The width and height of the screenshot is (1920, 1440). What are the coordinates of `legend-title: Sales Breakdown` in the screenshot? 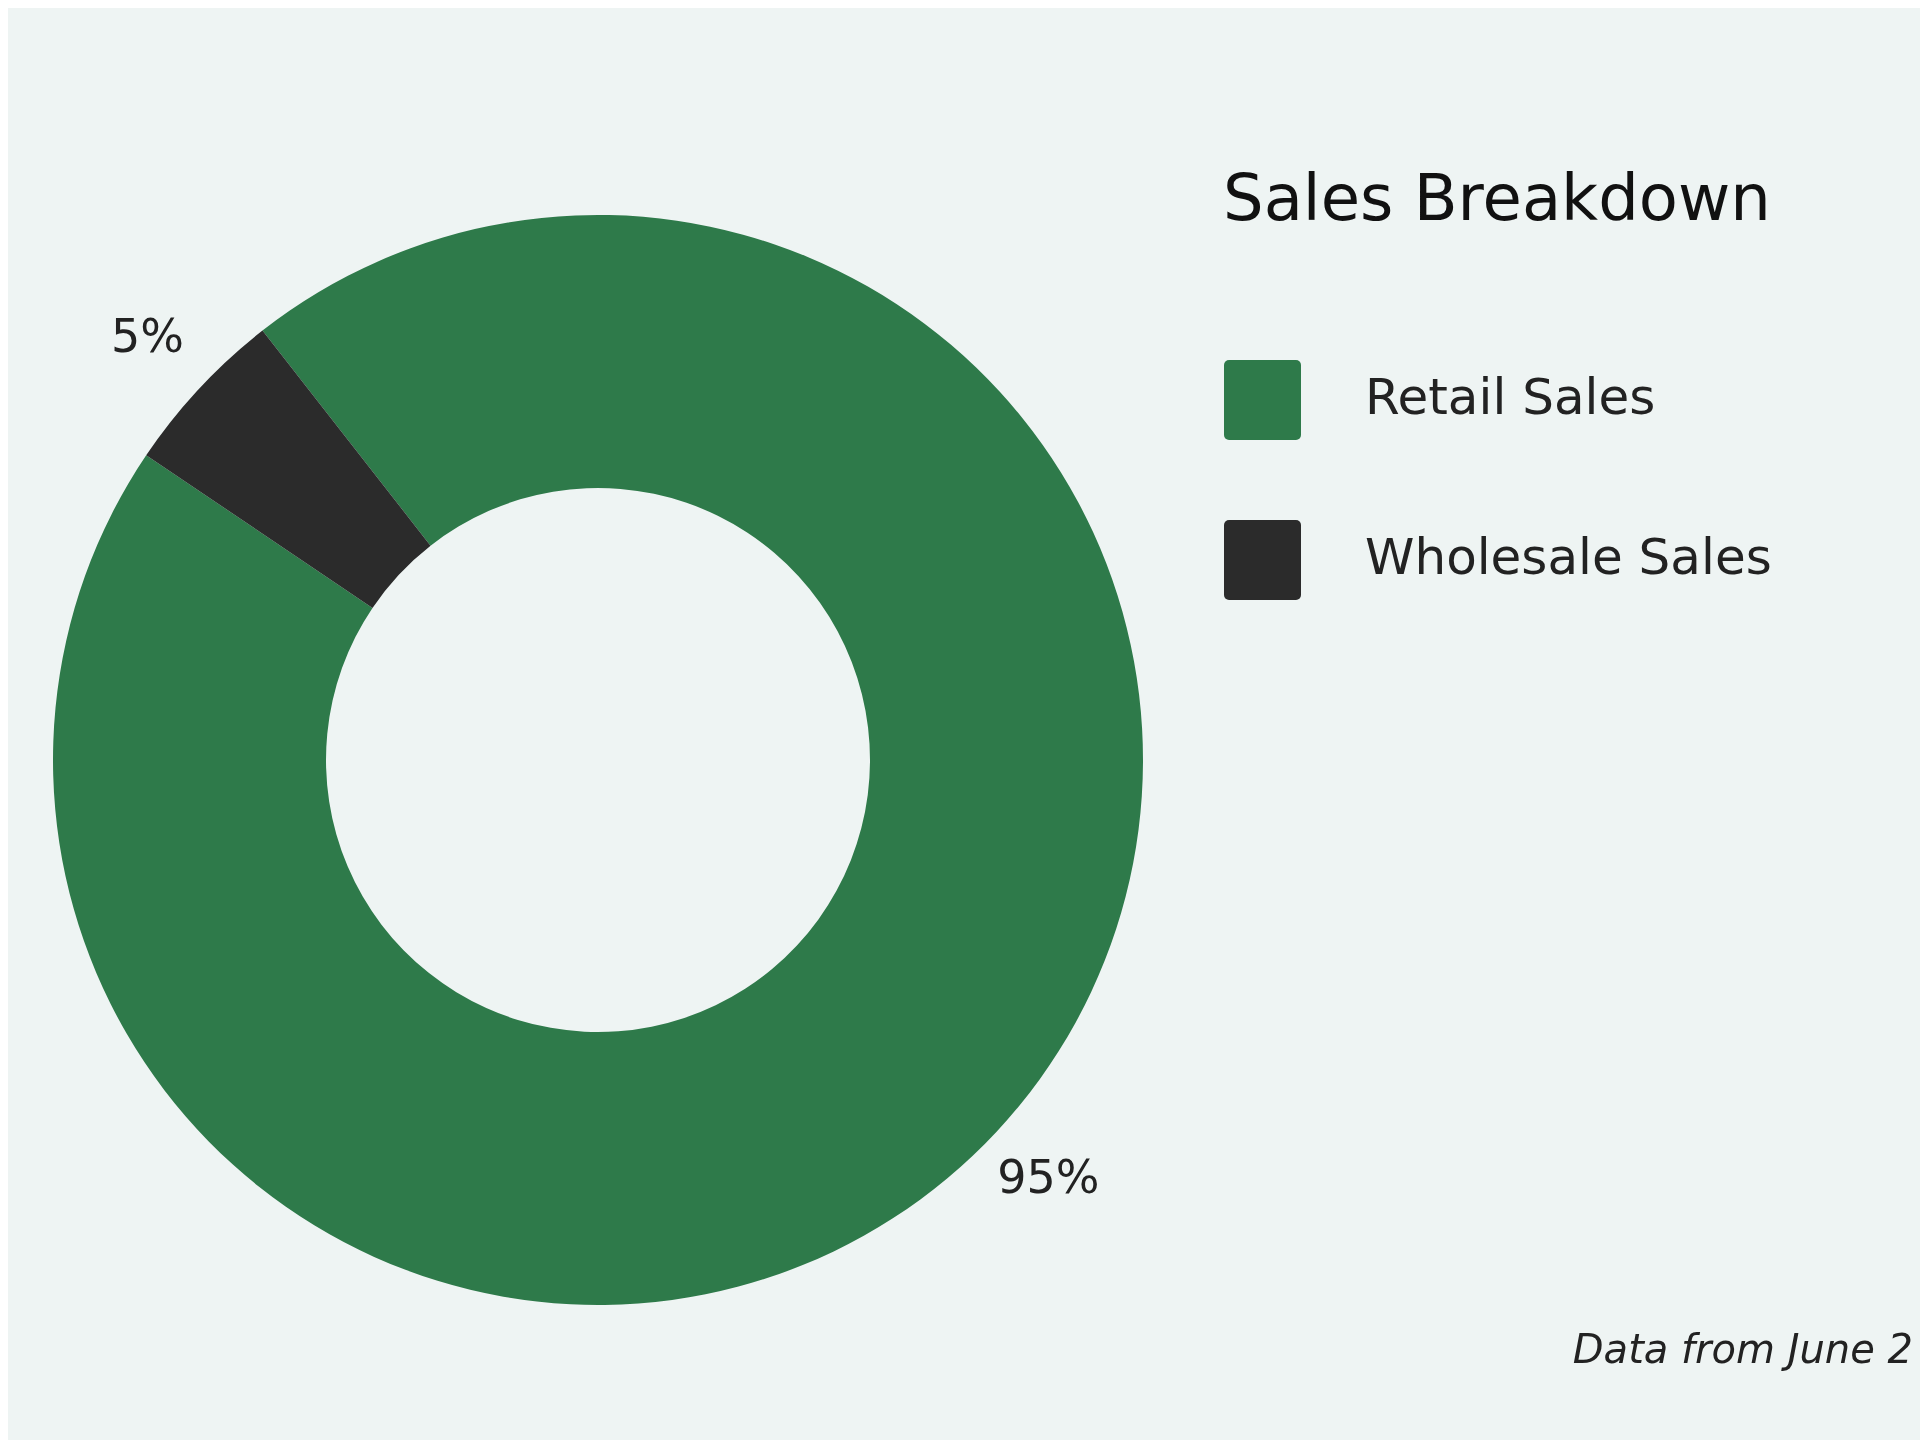 It's located at (1497, 198).